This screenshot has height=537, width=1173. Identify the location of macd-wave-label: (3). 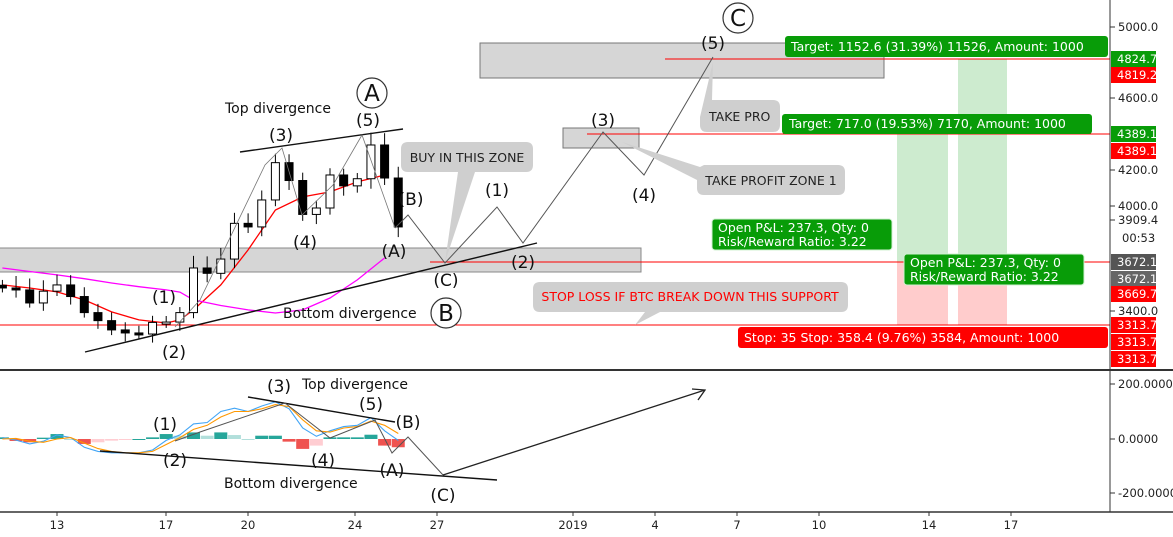
(279, 387).